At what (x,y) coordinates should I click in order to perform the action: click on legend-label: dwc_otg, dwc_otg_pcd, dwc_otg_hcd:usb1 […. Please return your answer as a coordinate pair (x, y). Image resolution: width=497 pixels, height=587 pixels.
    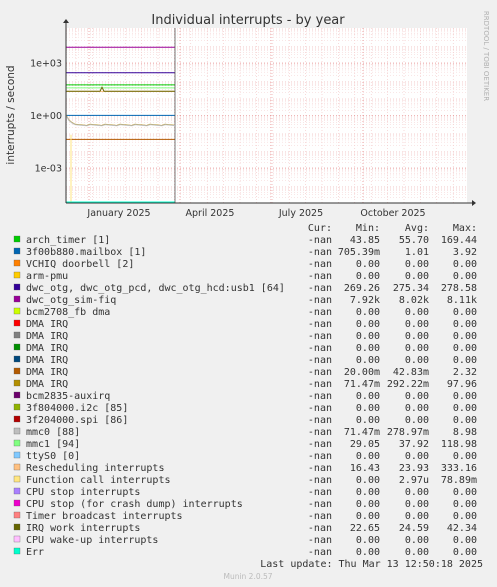
    Looking at the image, I should click on (155, 288).